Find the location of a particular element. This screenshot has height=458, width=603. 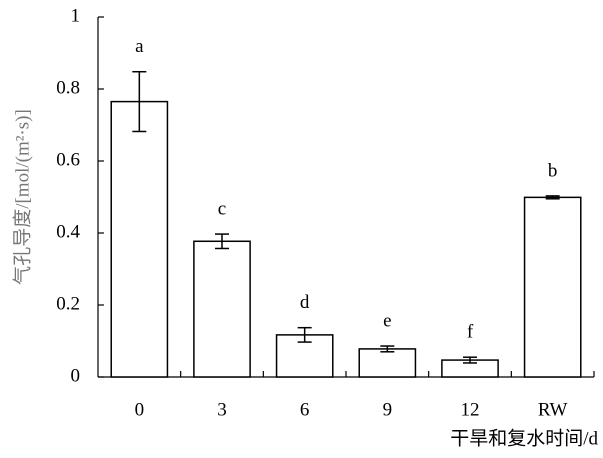

y-tick-label: 0 is located at coordinates (76, 375).